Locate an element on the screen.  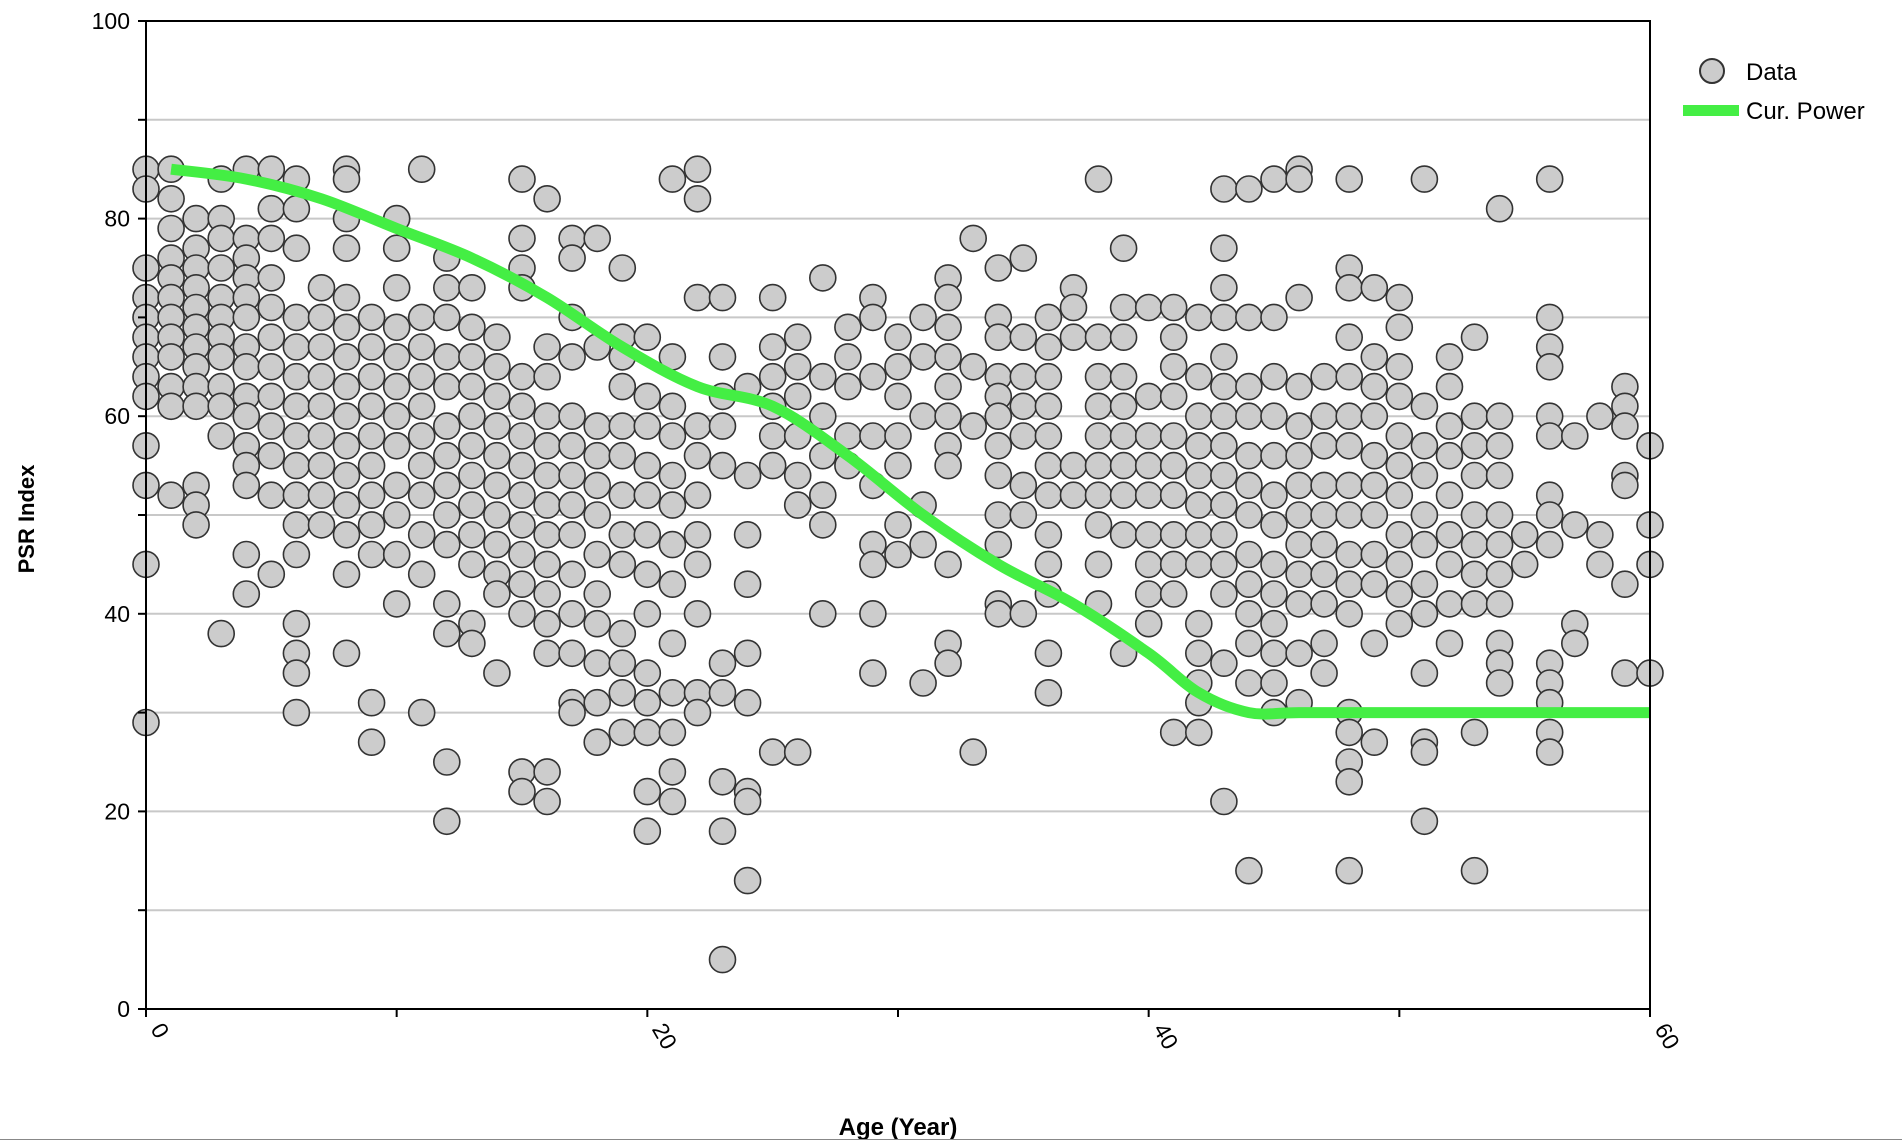
x-tick-label: 60 is located at coordinates (1667, 1036).